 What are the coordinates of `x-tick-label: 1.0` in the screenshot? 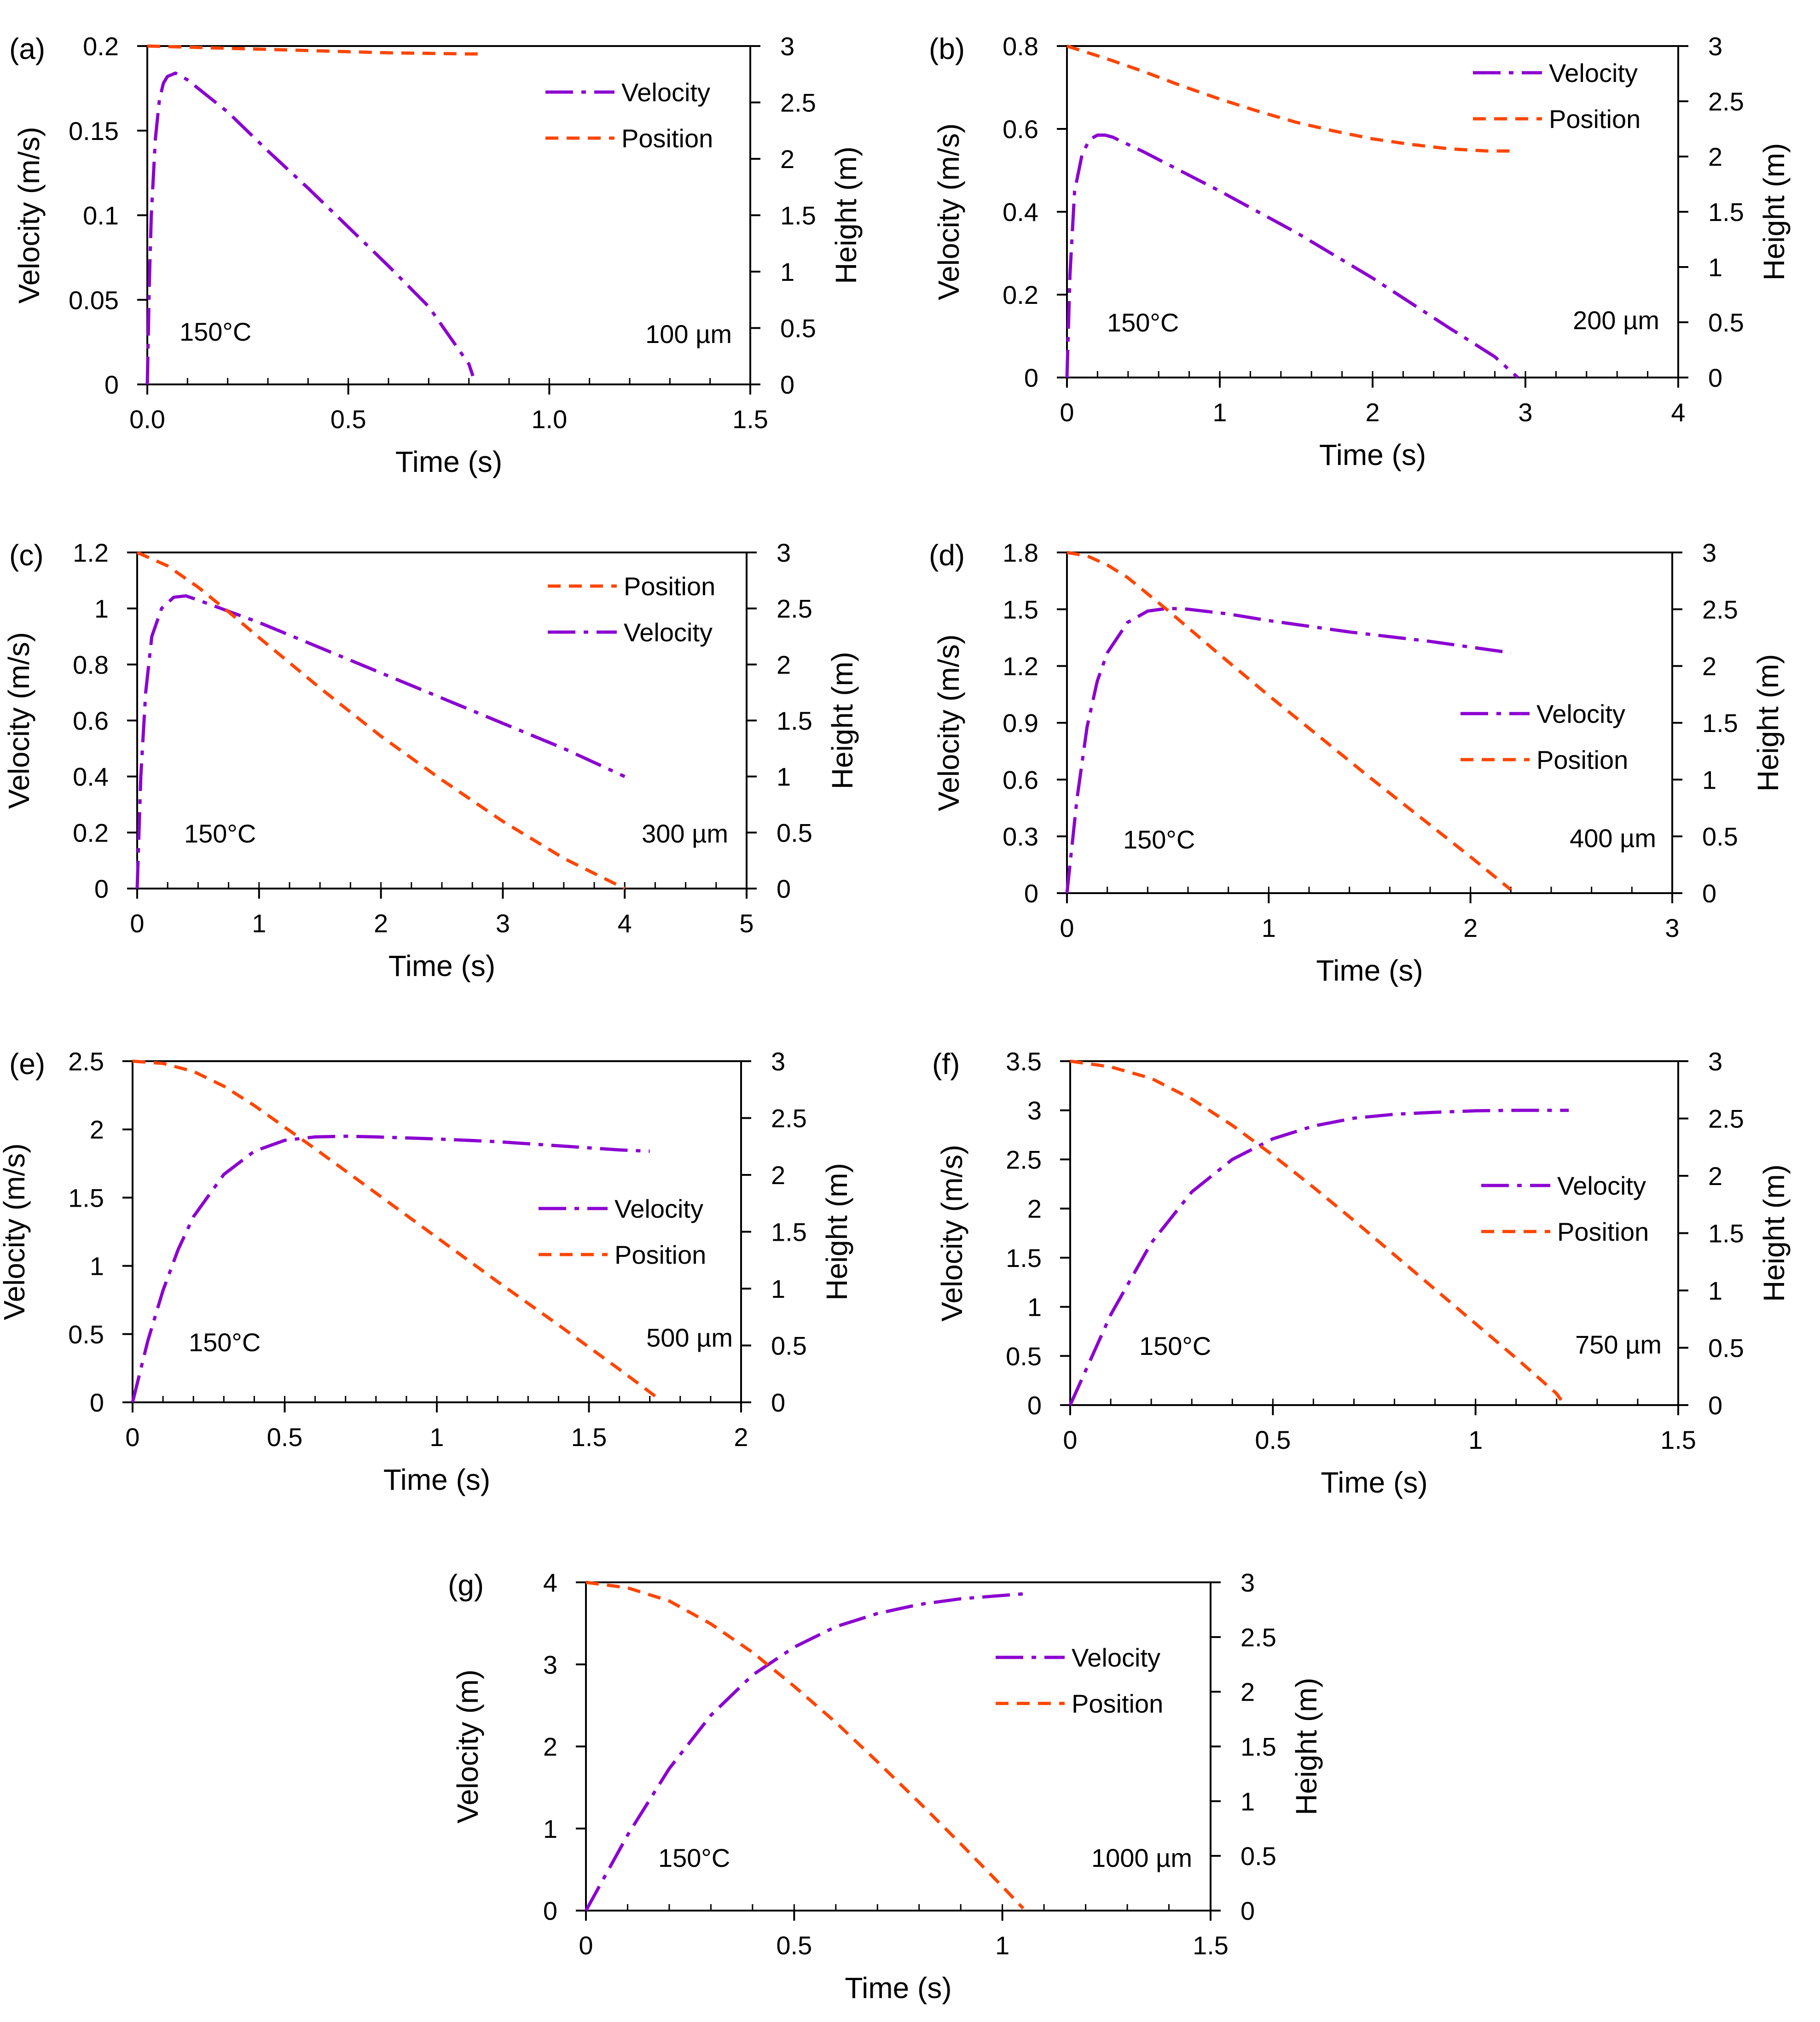 It's located at (549, 419).